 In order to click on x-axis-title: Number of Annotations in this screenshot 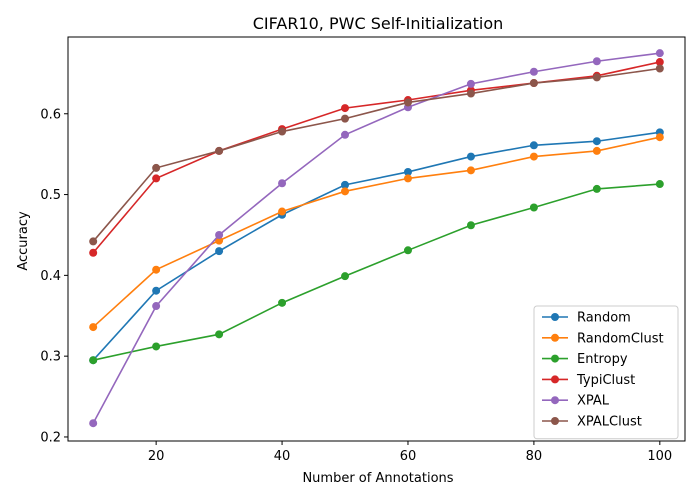, I will do `click(377, 478)`.